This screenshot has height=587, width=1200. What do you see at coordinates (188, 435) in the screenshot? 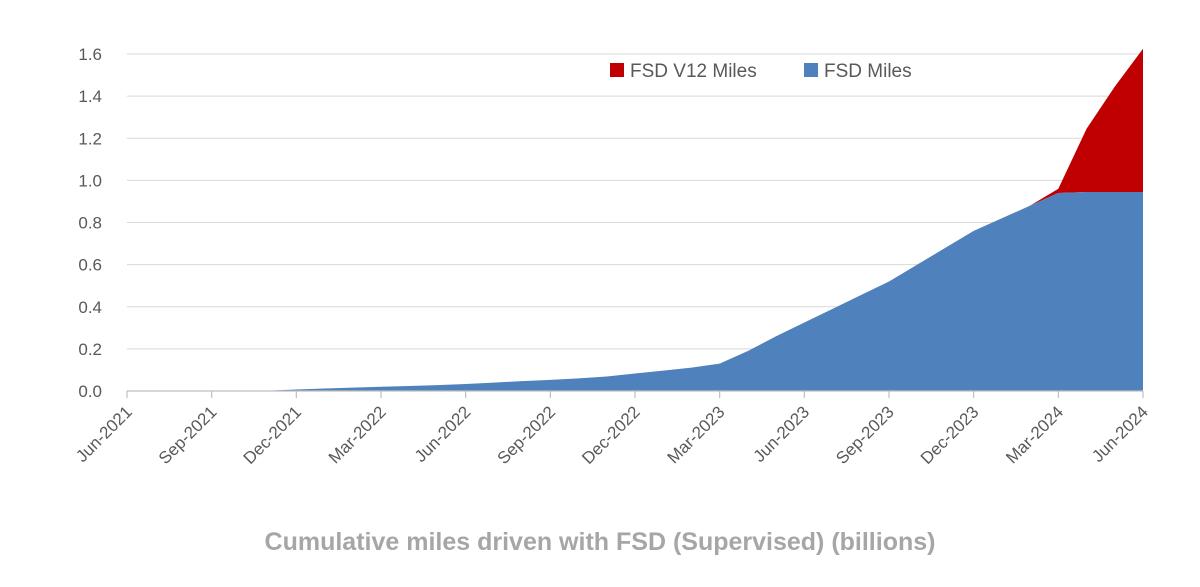
I see `x-tick-label: Sep-2021` at bounding box center [188, 435].